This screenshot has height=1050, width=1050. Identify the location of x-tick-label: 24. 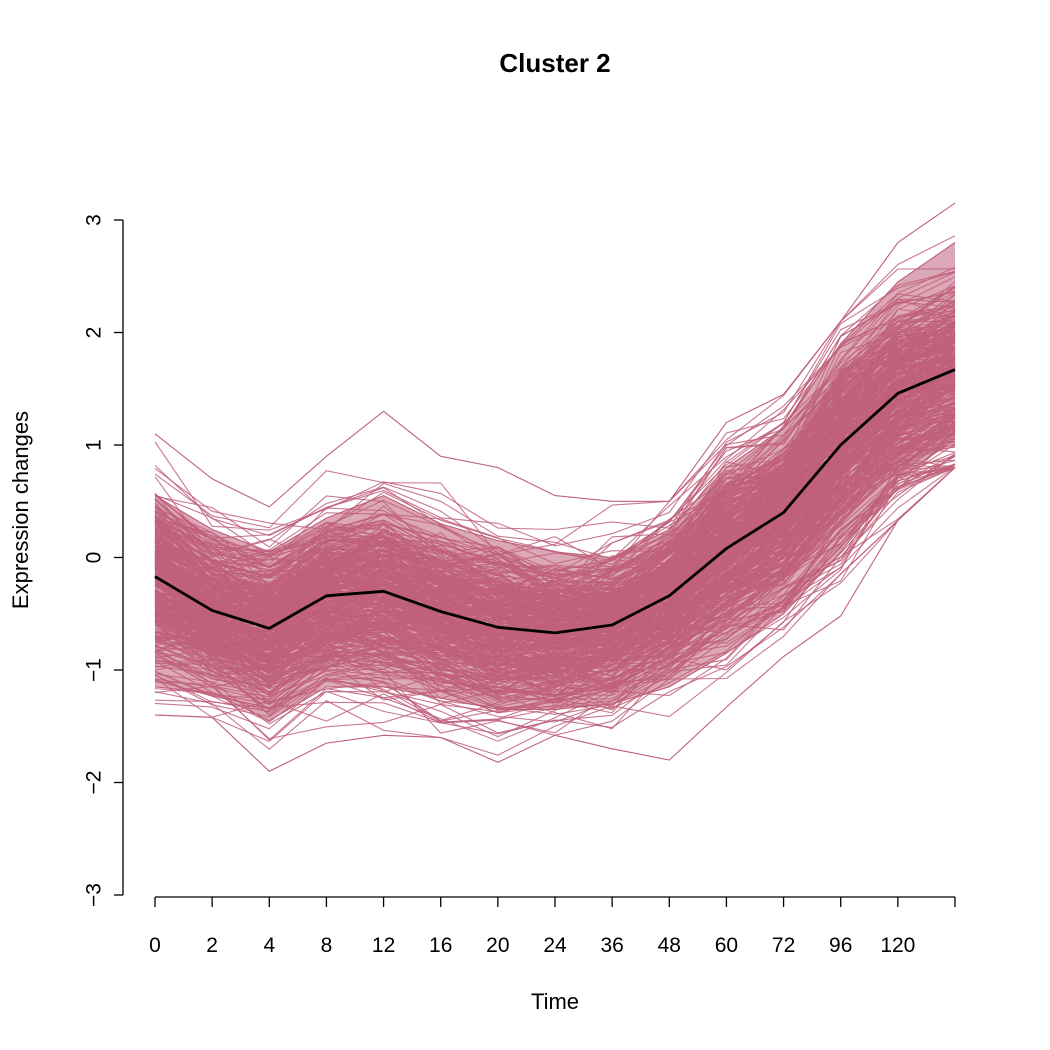
(555, 945).